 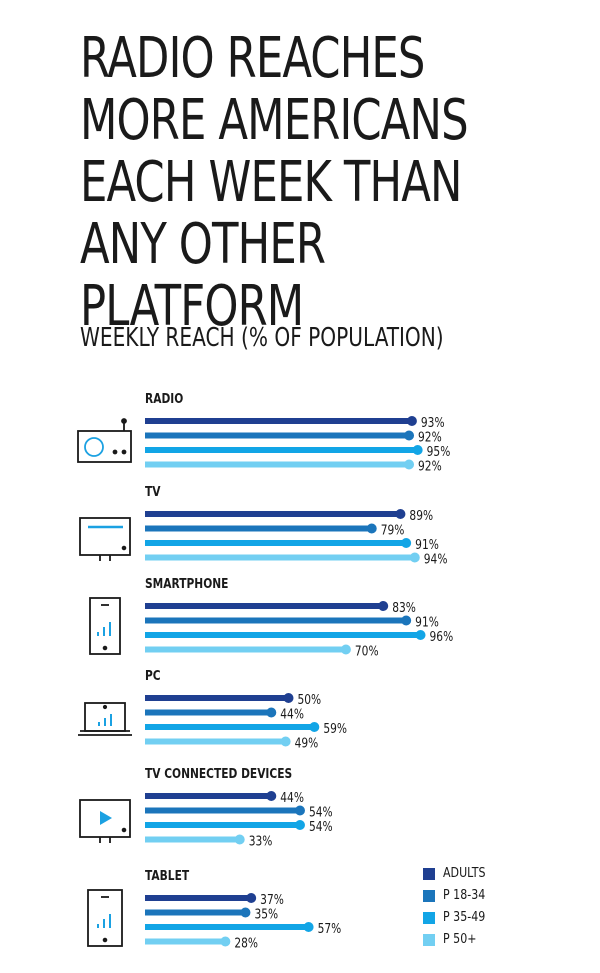 I want to click on category-group-smartphone: SMARTPHONE 83%91%96% 70%, so click(x=271, y=617).